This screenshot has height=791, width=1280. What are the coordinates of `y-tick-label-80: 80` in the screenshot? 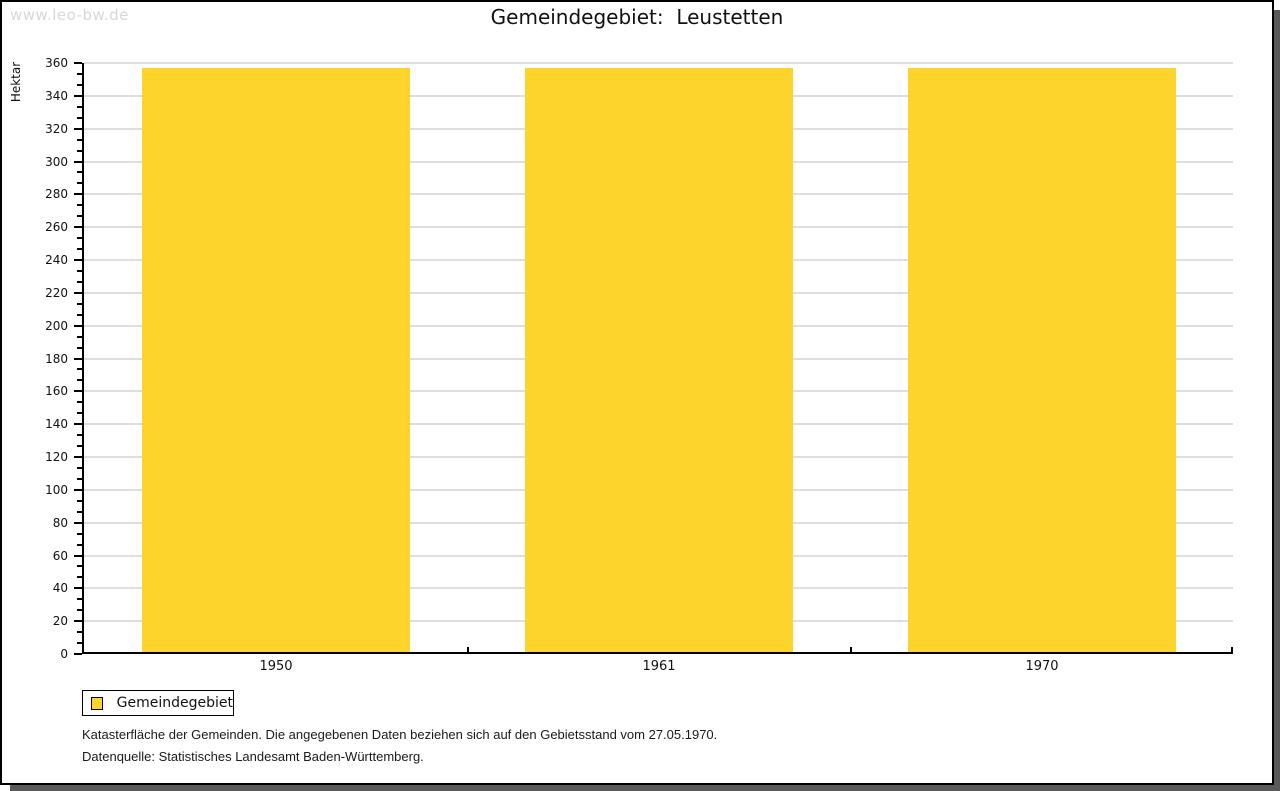 It's located at (60, 522).